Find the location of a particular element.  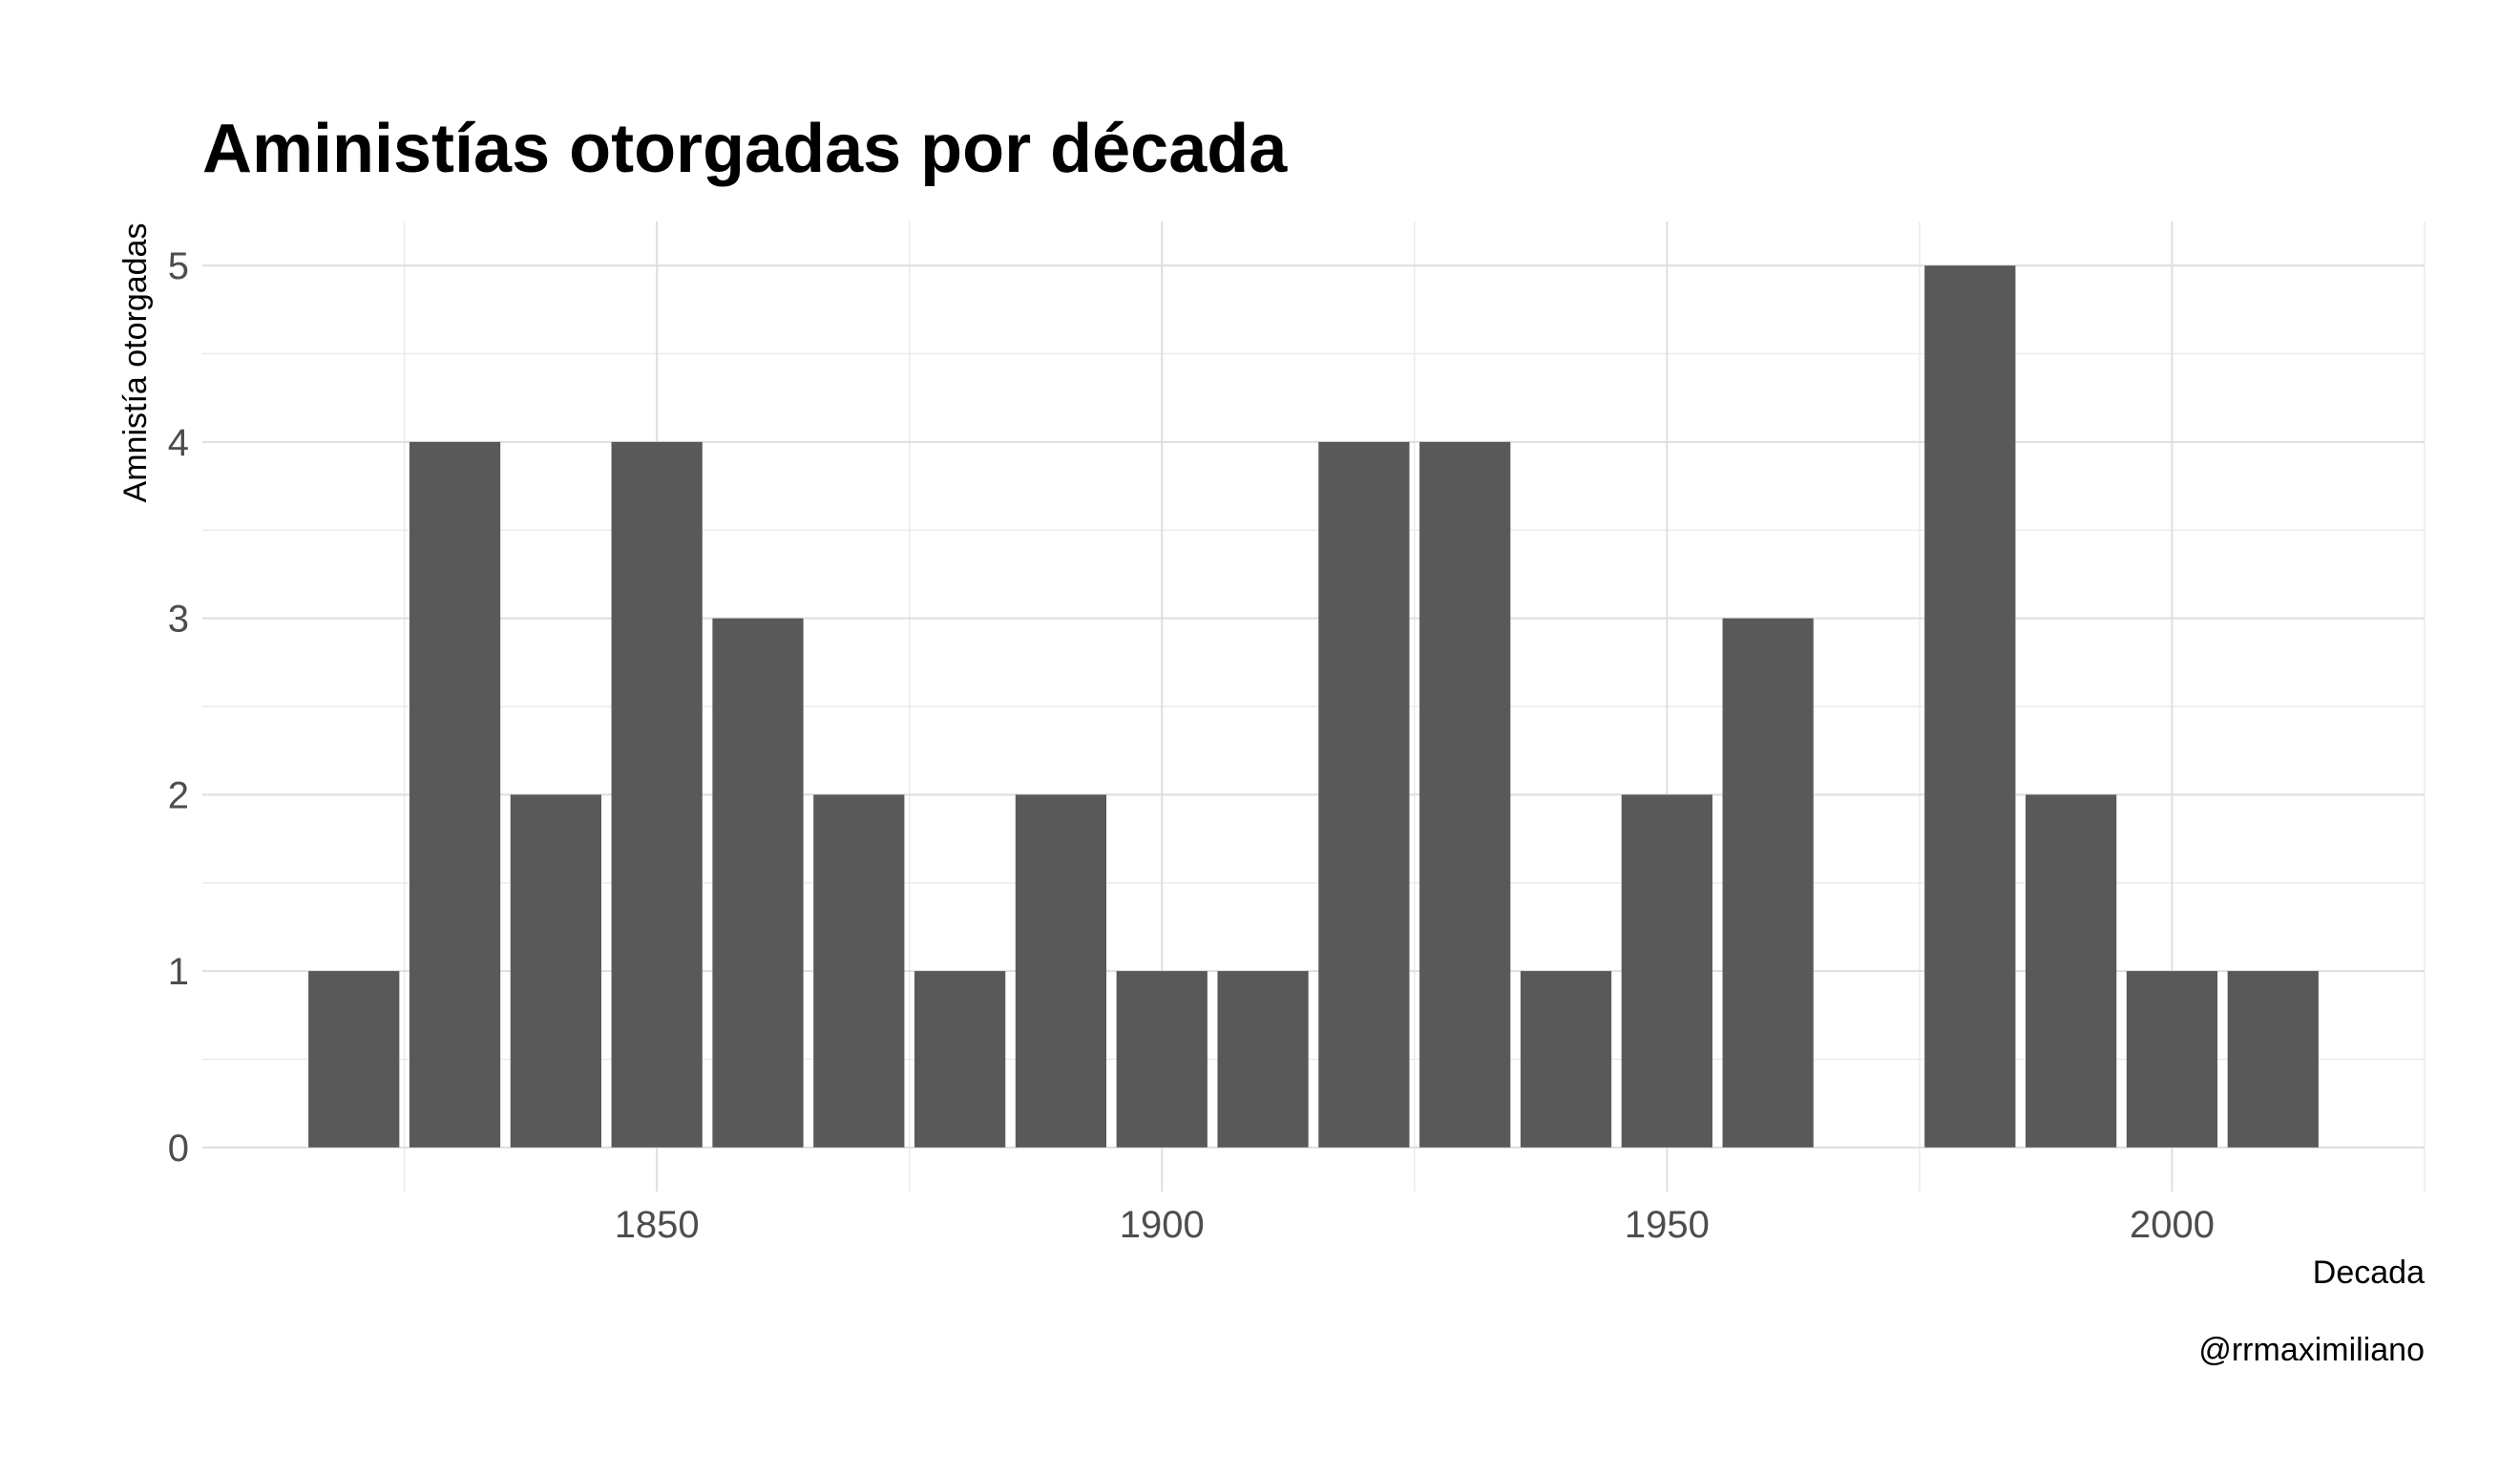

x-tick-label: 1850 is located at coordinates (658, 1225).